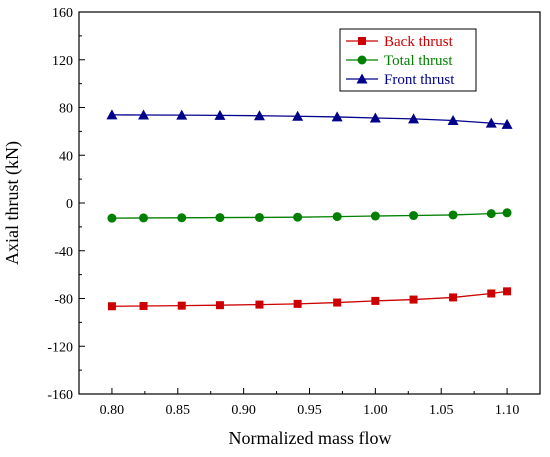  I want to click on legend: Back thrust Total thrust Front thrust, so click(408, 60).